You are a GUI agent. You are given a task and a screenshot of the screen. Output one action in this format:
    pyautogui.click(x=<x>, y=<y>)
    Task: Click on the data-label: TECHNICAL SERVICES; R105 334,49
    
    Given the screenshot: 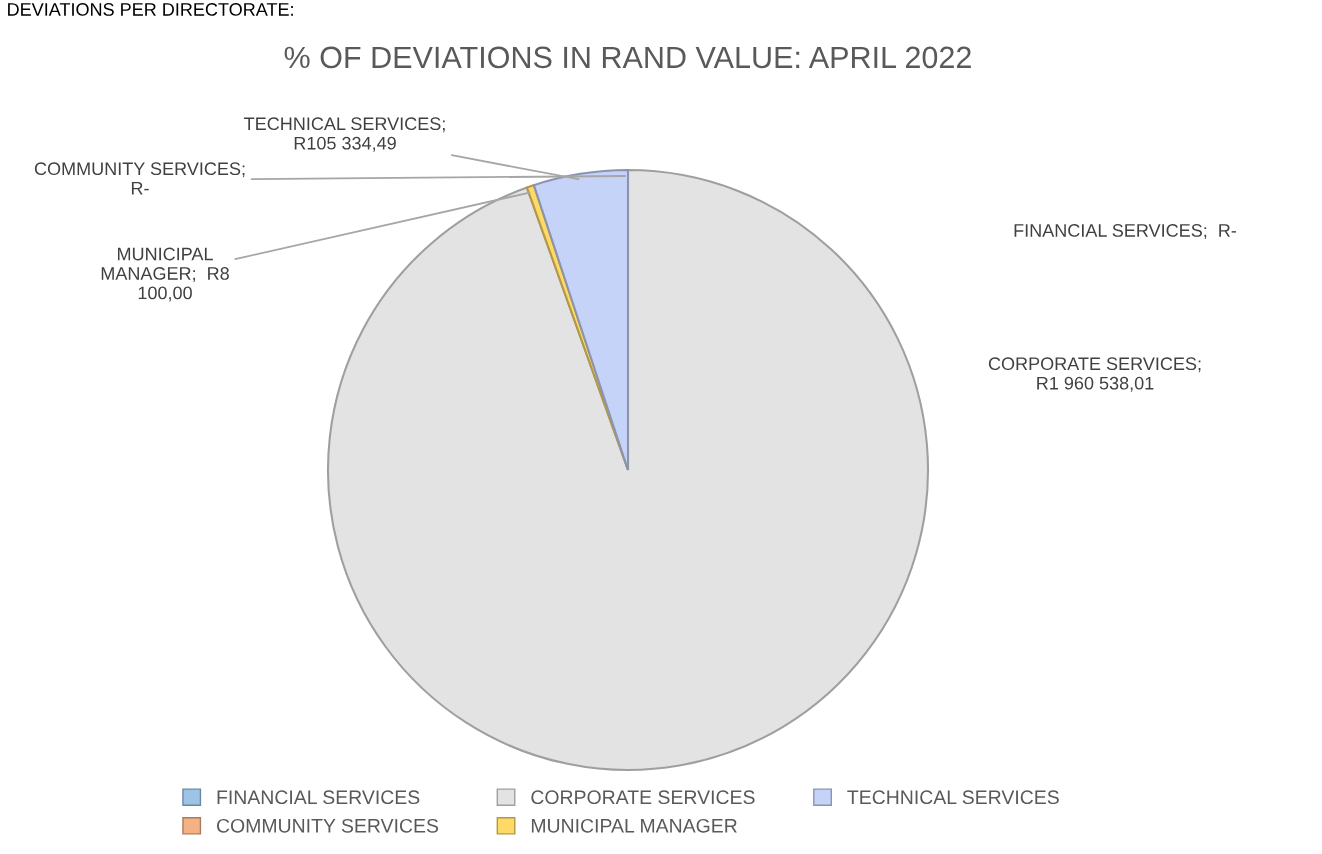 What is the action you would take?
    pyautogui.click(x=344, y=134)
    